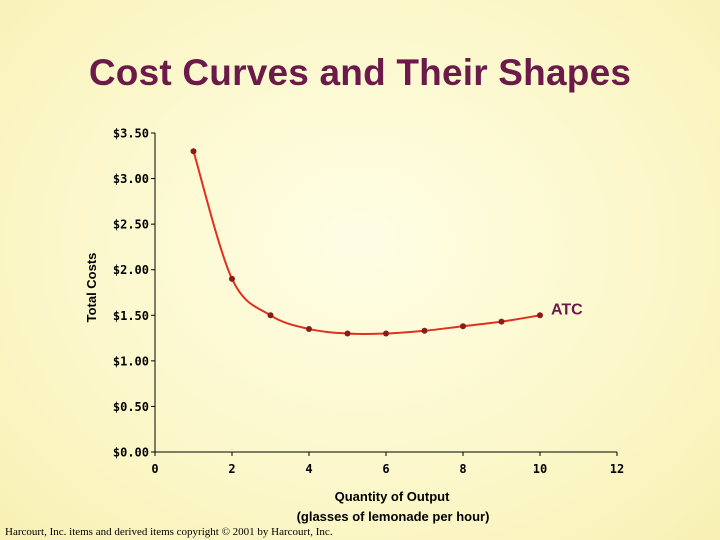 The image size is (720, 540). I want to click on slide-title: Cost Curves and Their Shapes, so click(360, 72).